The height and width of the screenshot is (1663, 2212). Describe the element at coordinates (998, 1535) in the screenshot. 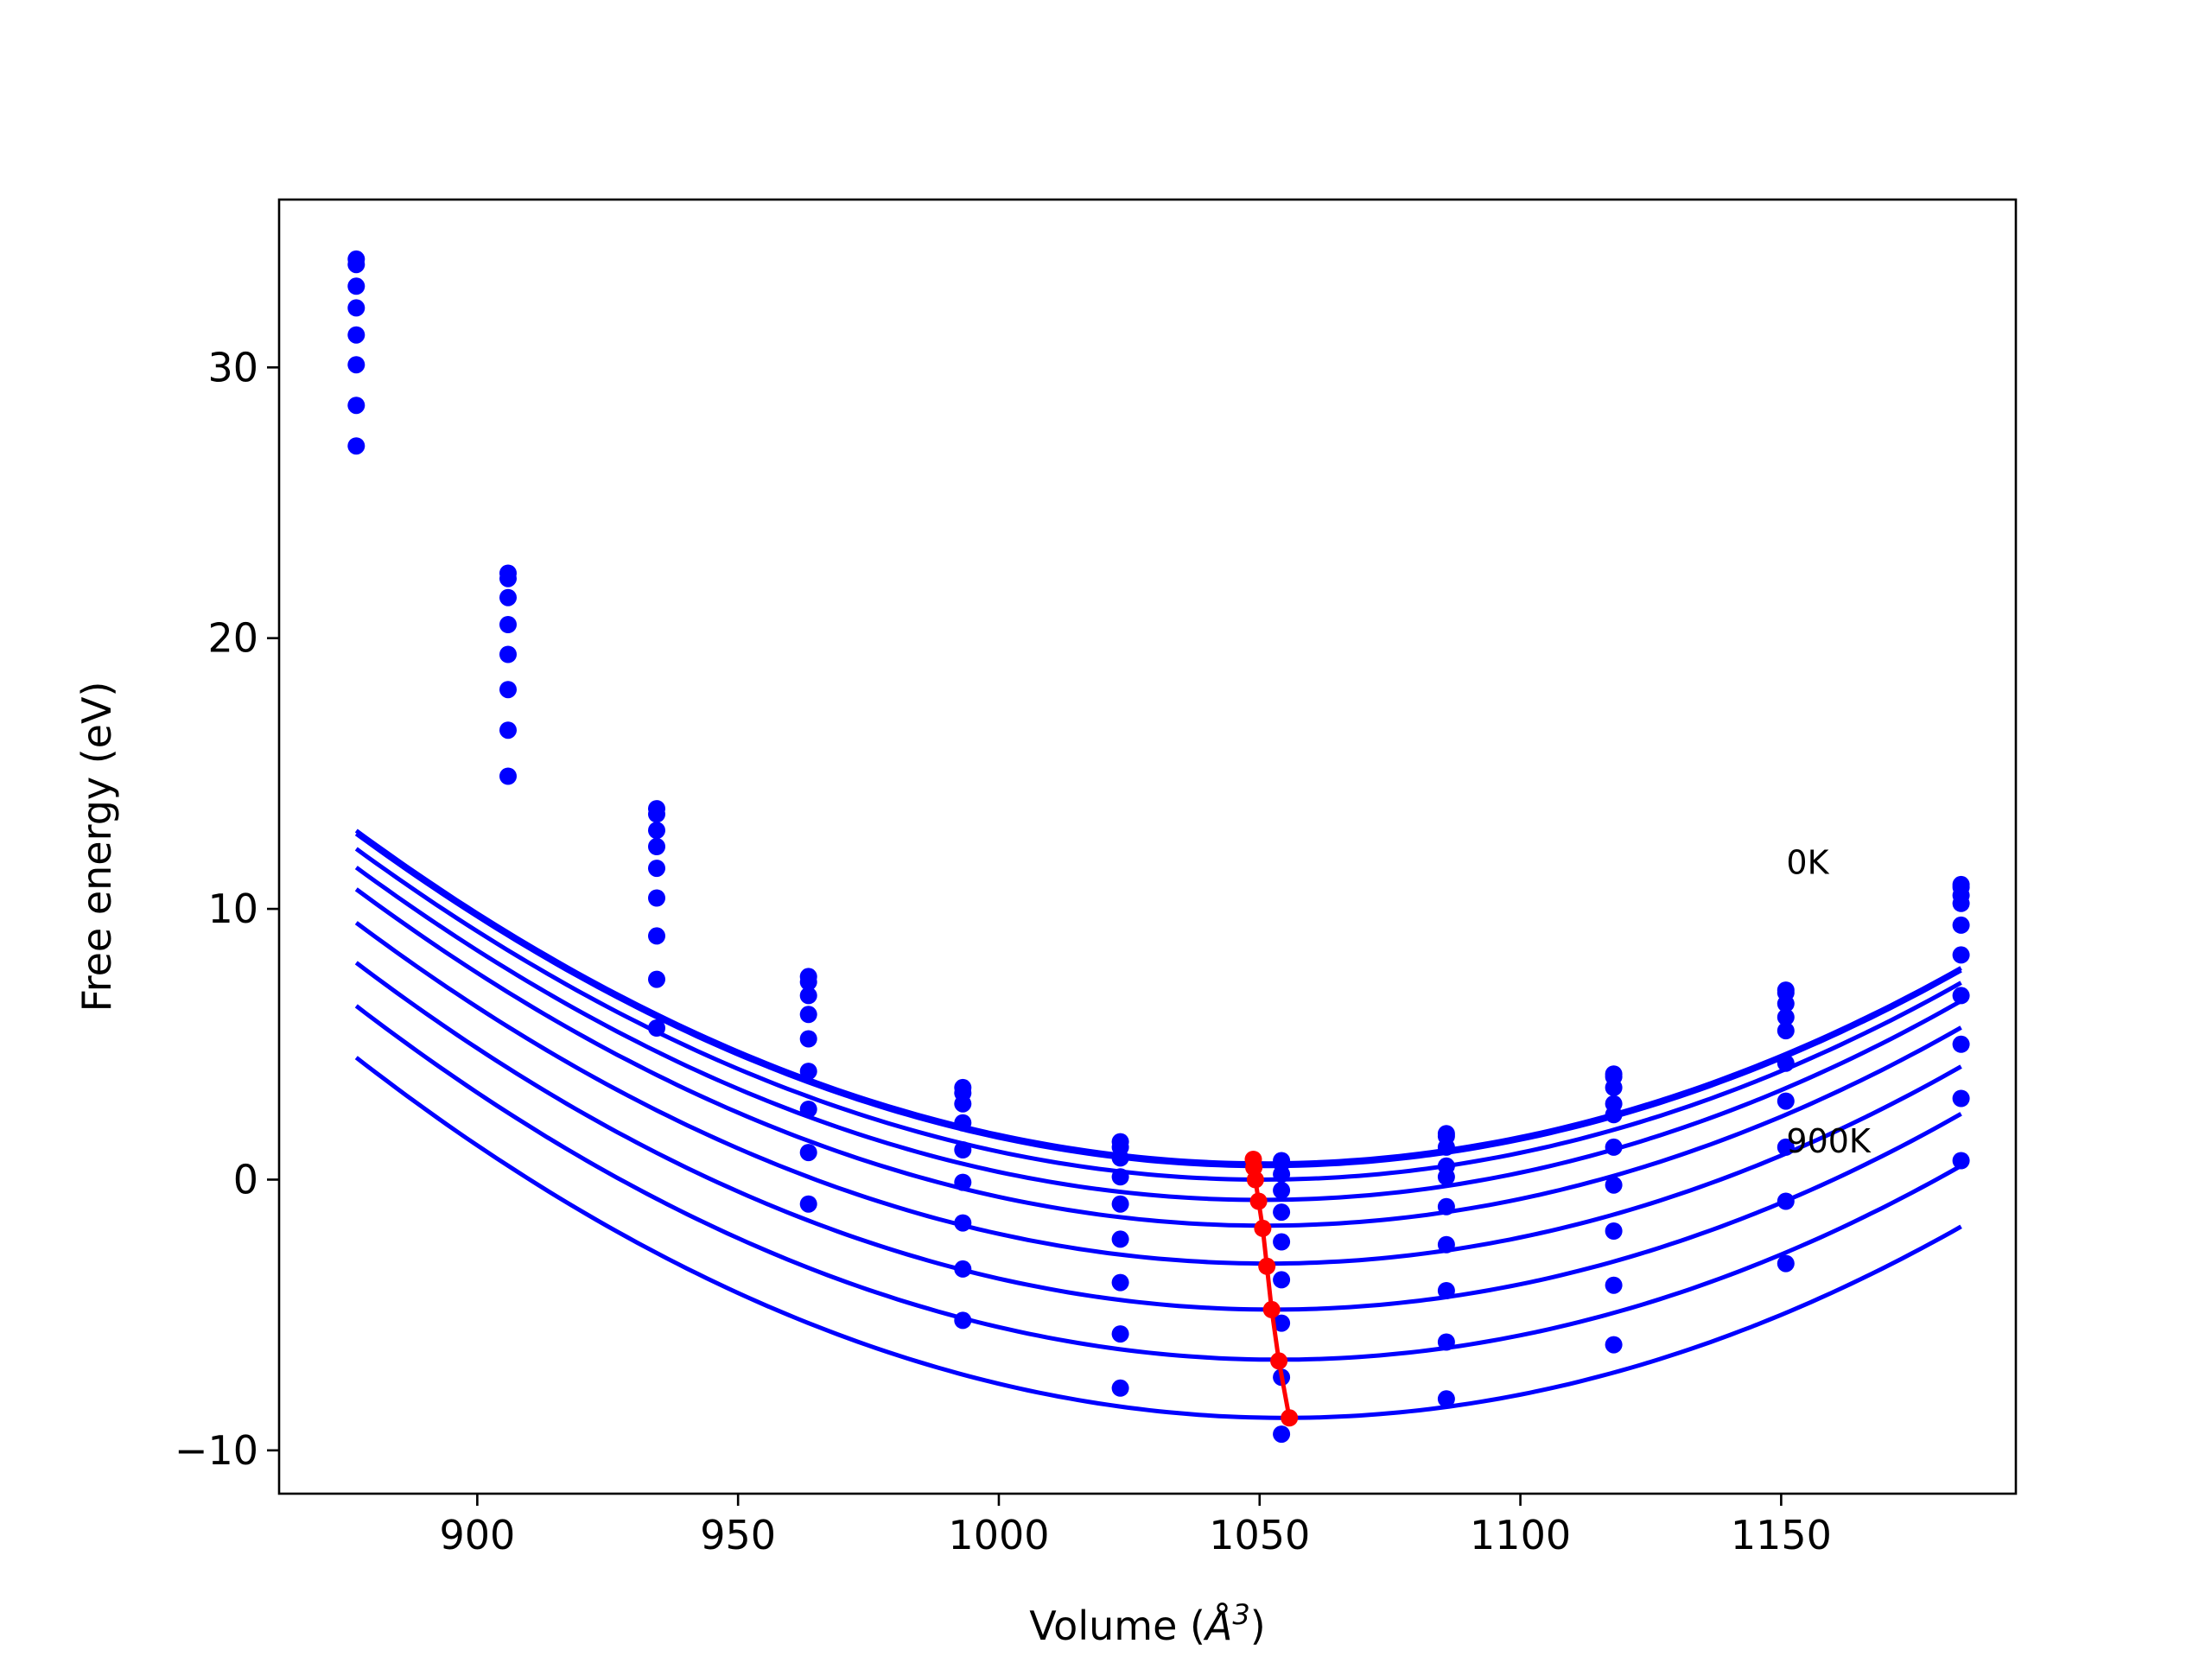

I see `x-tick-label: 1000` at that location.